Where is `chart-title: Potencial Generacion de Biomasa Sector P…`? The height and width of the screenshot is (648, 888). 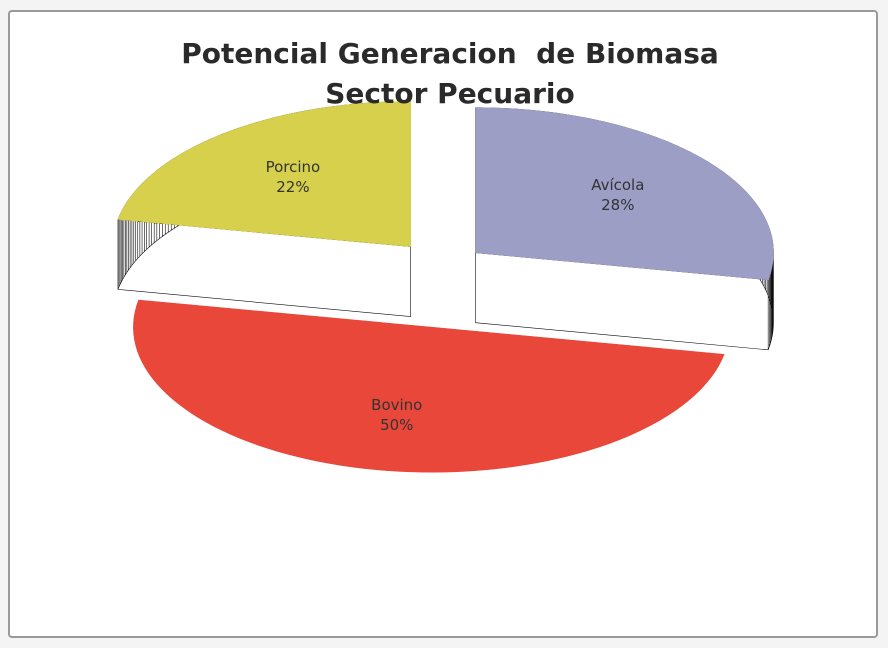
chart-title: Potencial Generacion de Biomasa Sector P… is located at coordinates (455, 73).